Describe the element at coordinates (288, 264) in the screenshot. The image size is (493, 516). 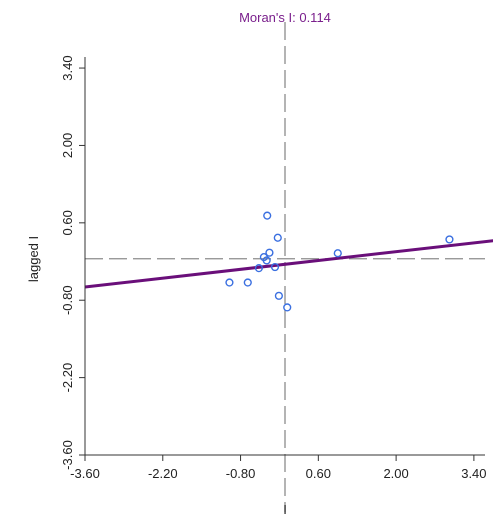
I see `regression-line` at that location.